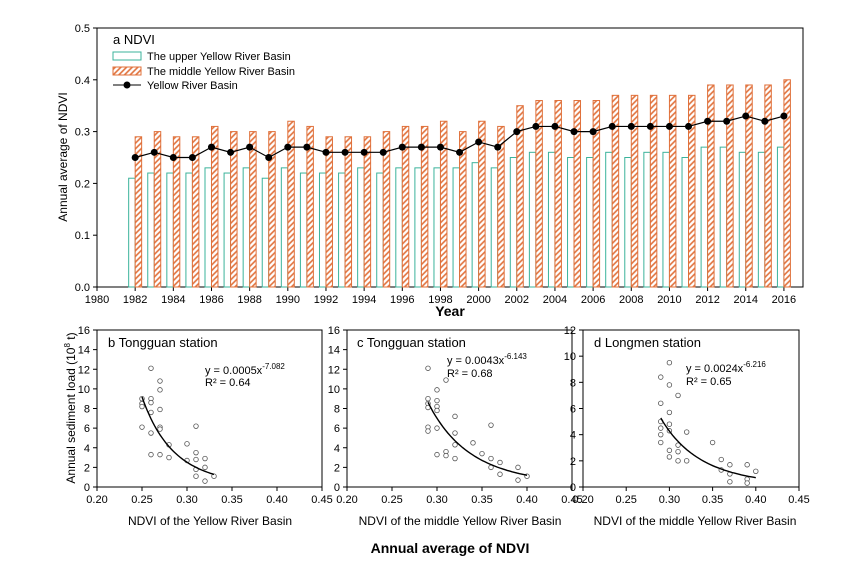 The width and height of the screenshot is (865, 571). Describe the element at coordinates (276, 500) in the screenshot. I see `x-tick-label-b: 0.40` at that location.